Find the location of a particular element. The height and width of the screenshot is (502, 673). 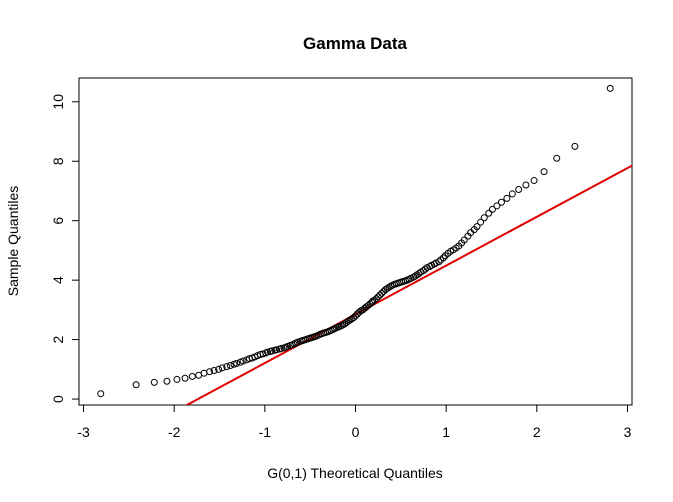

y-tick-label: 6 is located at coordinates (58, 221).